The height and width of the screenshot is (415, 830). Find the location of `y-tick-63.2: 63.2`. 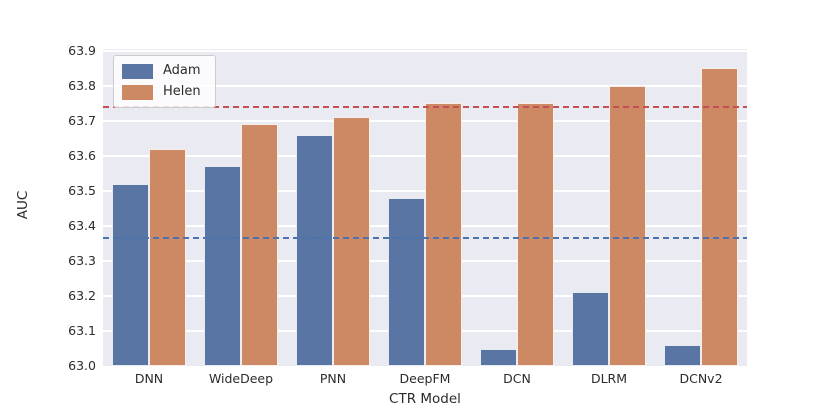

y-tick-63.2: 63.2 is located at coordinates (82, 295).